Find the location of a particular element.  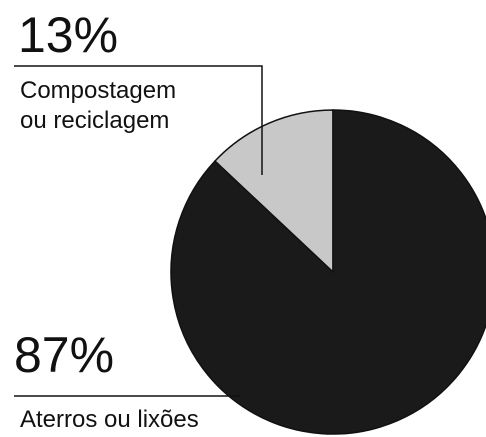

percent-label-aterros: 87% is located at coordinates (64, 355).